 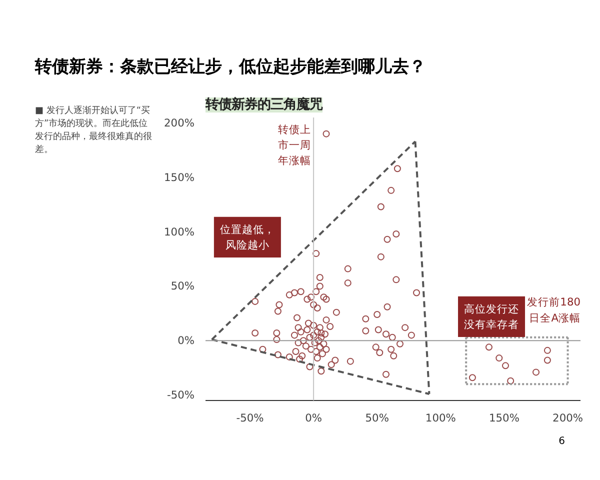 I want to click on chart-title: 转债新券：条款已经让步，低位起步能差到哪儿去？, so click(x=230, y=67).